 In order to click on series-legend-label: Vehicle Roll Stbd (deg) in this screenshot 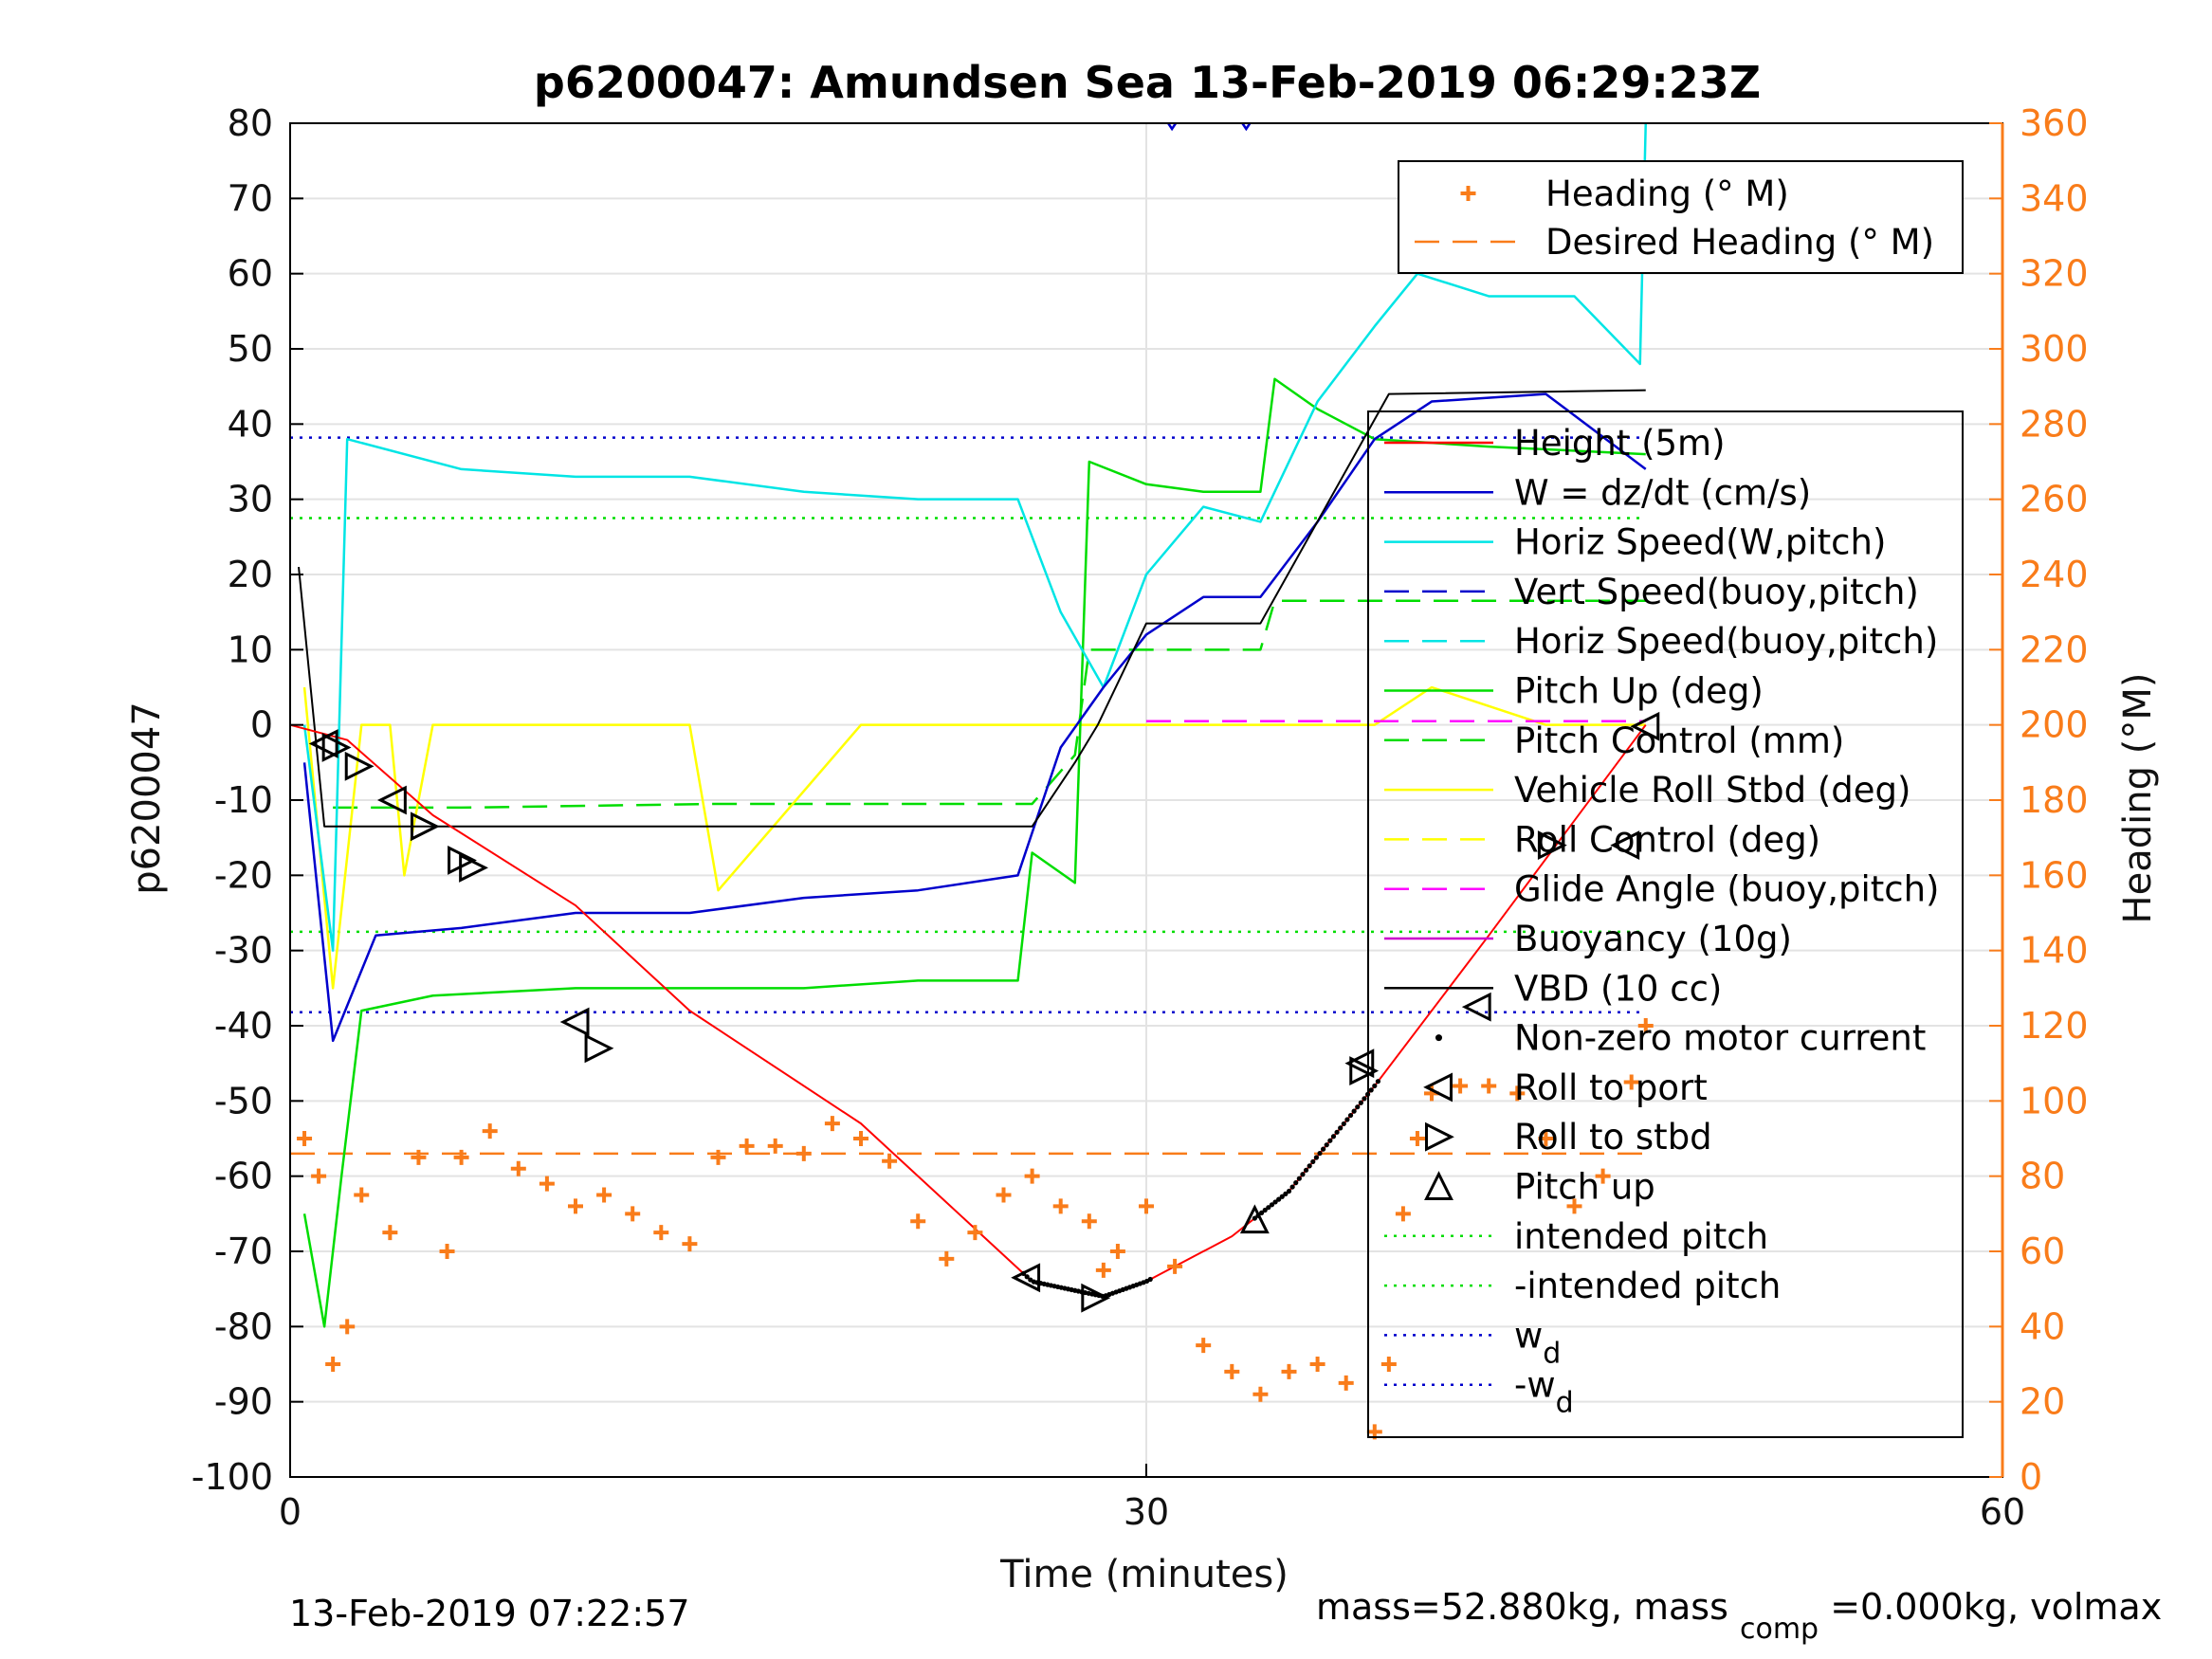, I will do `click(1712, 790)`.